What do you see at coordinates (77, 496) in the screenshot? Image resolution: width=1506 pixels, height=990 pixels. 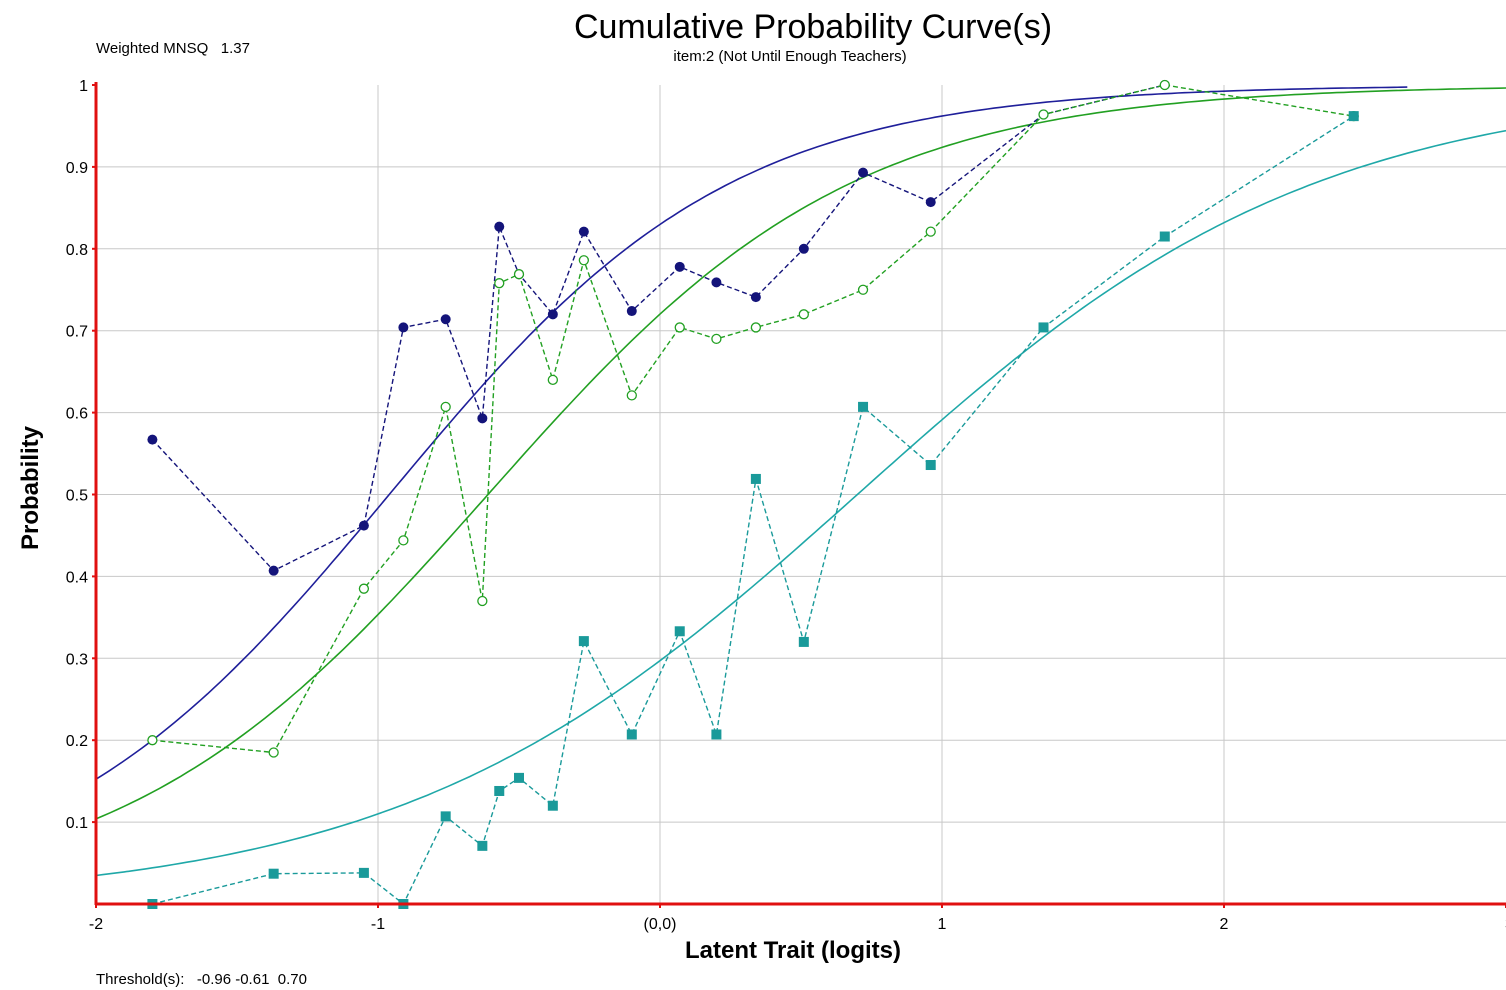 I see `y-tick-label: 0.5` at bounding box center [77, 496].